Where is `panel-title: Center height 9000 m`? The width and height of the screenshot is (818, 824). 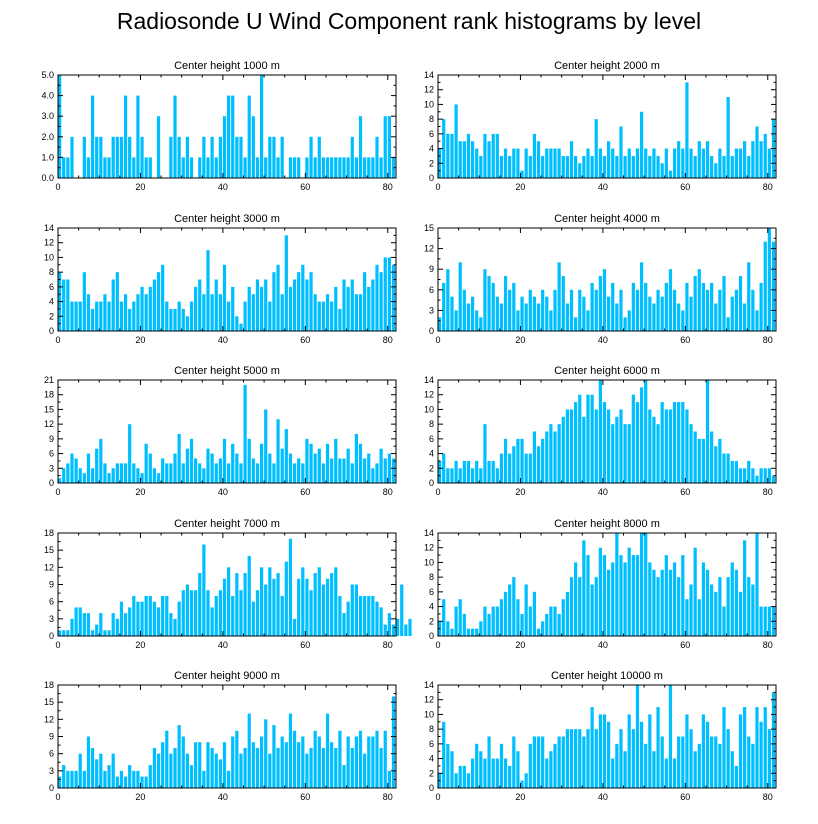 panel-title: Center height 9000 m is located at coordinates (227, 676).